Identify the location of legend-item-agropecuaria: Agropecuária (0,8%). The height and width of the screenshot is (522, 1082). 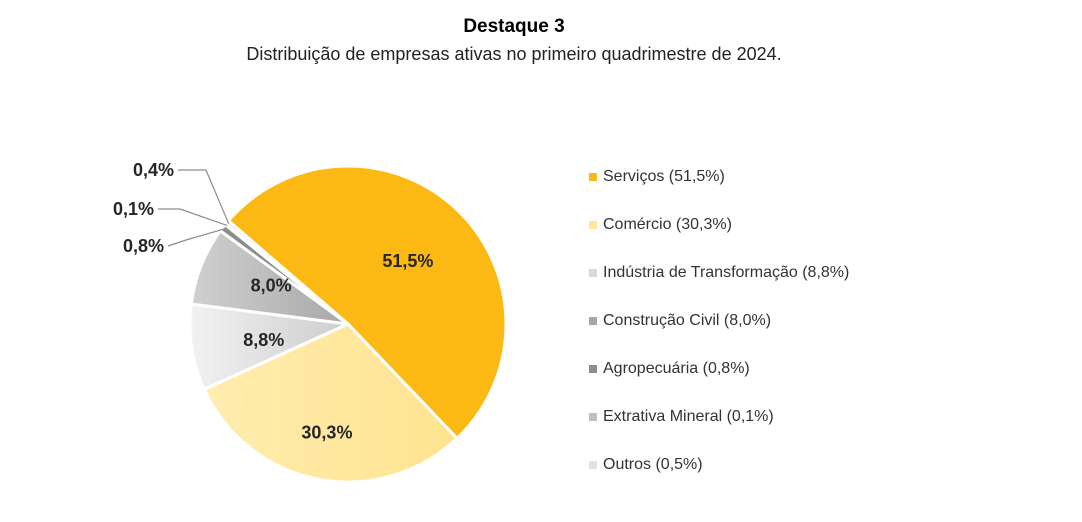
(719, 382).